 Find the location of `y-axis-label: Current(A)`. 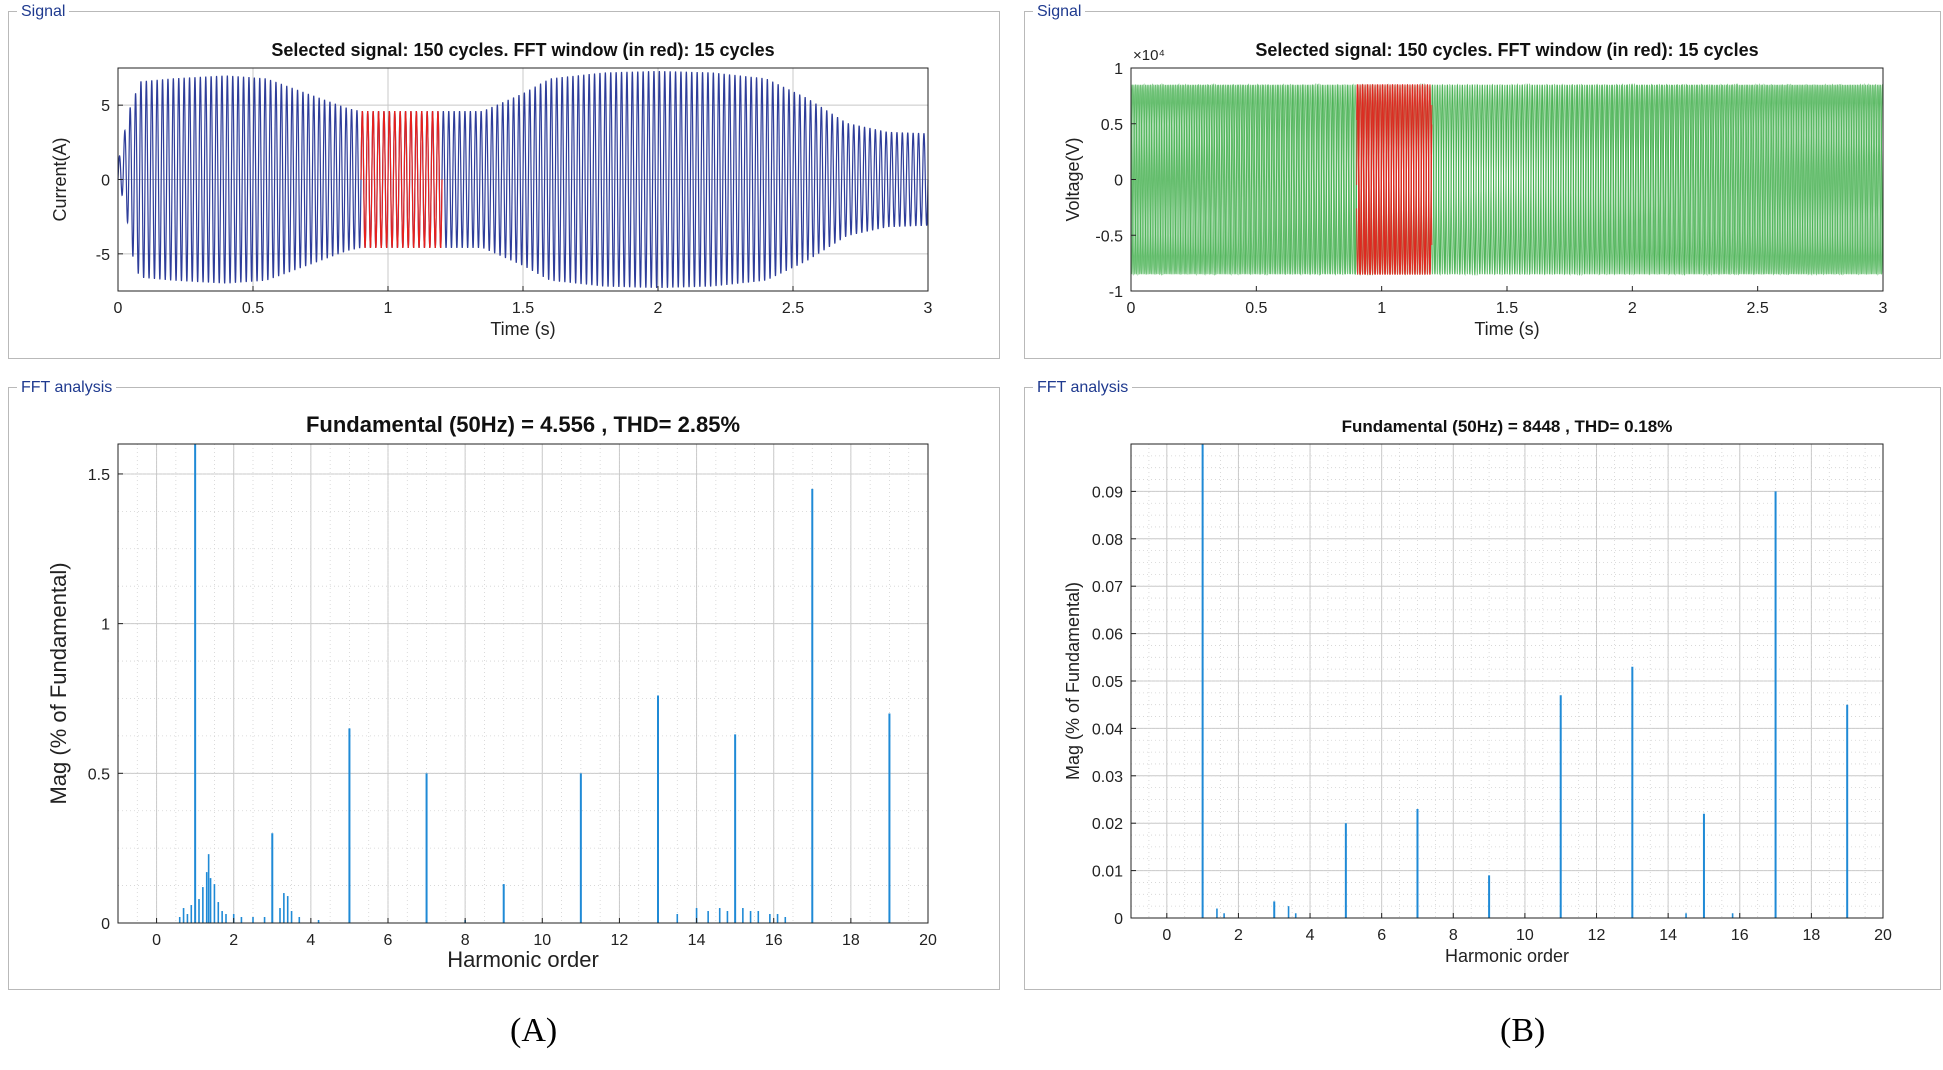

y-axis-label: Current(A) is located at coordinates (60, 179).